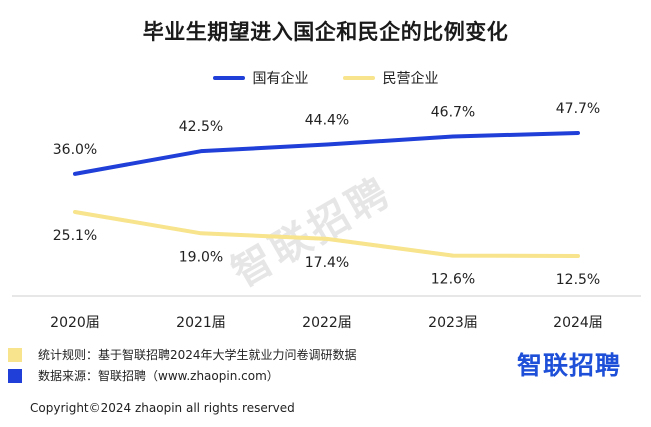 Image resolution: width=651 pixels, height=427 pixels. What do you see at coordinates (578, 323) in the screenshot?
I see `x-tick-label: 2024届` at bounding box center [578, 323].